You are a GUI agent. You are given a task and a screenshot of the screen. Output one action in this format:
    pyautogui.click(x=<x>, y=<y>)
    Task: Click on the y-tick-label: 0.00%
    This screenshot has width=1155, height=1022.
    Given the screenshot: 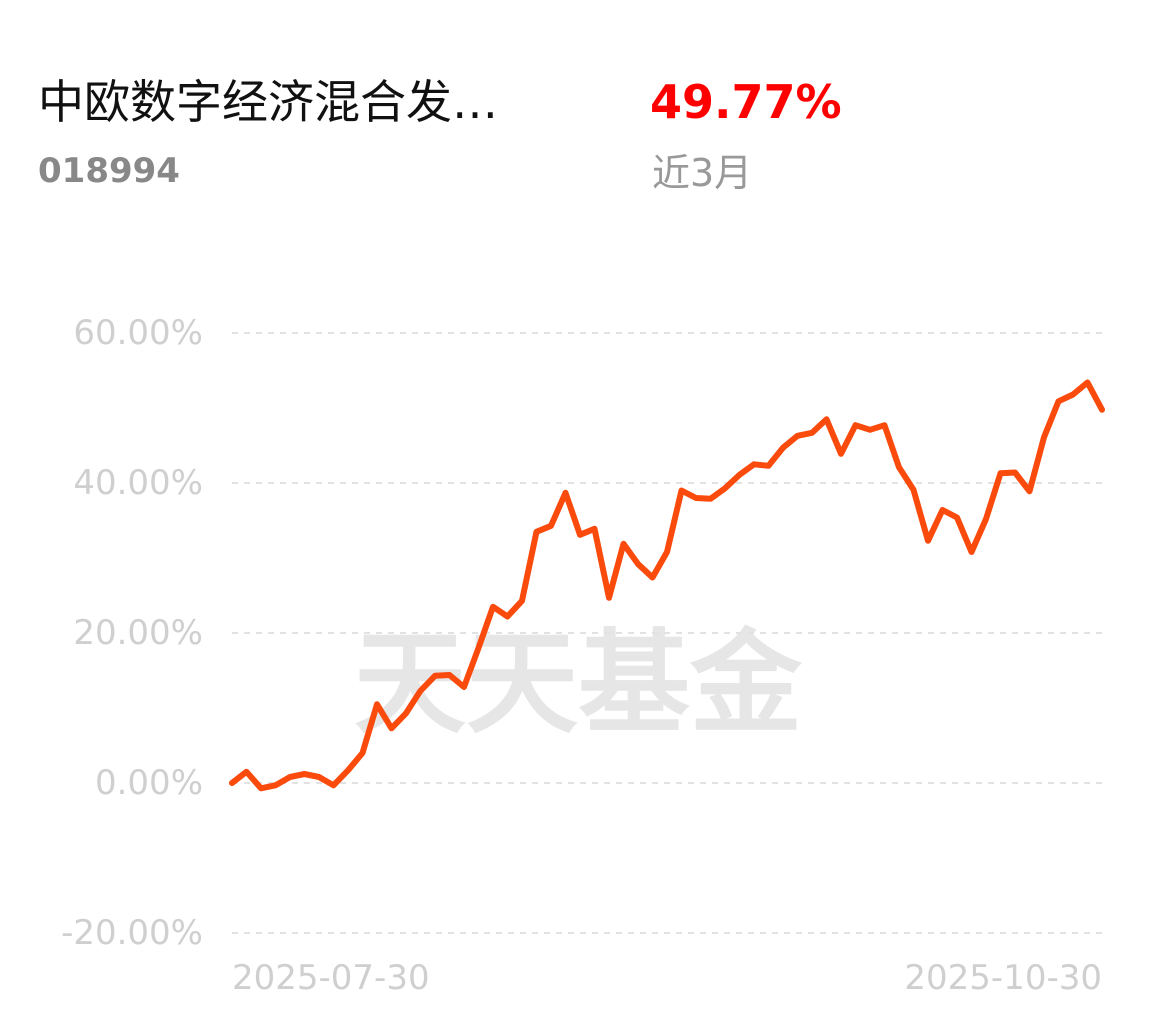 What is the action you would take?
    pyautogui.click(x=149, y=783)
    